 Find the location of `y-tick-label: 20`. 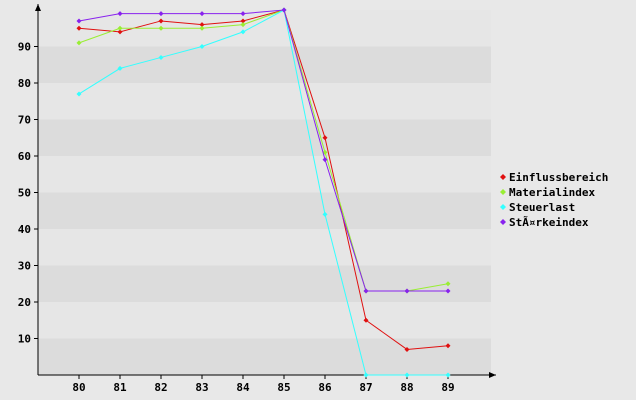

y-tick-label: 20 is located at coordinates (24, 302).